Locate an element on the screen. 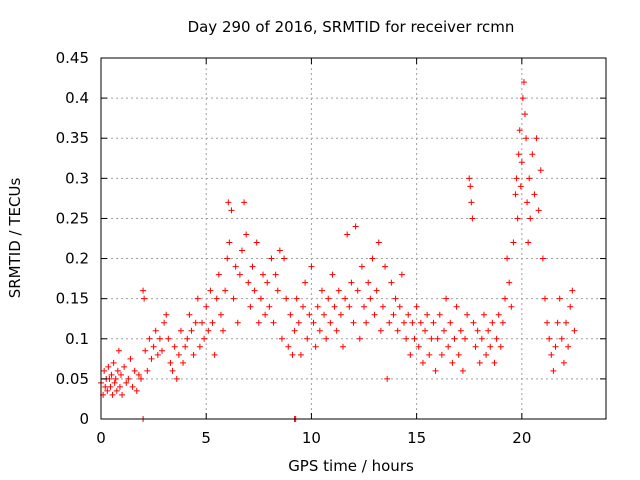 Image resolution: width=640 pixels, height=480 pixels. y-tick-label: 0.4 is located at coordinates (77, 98).